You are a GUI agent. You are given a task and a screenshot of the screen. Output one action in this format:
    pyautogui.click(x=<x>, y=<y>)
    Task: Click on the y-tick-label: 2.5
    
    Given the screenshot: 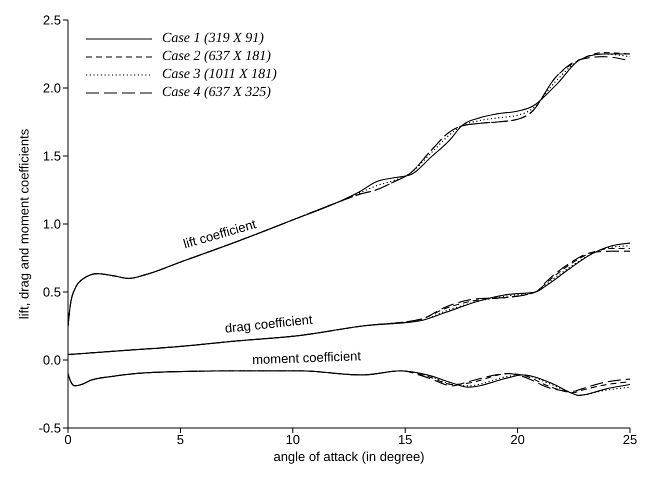 What is the action you would take?
    pyautogui.click(x=51, y=20)
    